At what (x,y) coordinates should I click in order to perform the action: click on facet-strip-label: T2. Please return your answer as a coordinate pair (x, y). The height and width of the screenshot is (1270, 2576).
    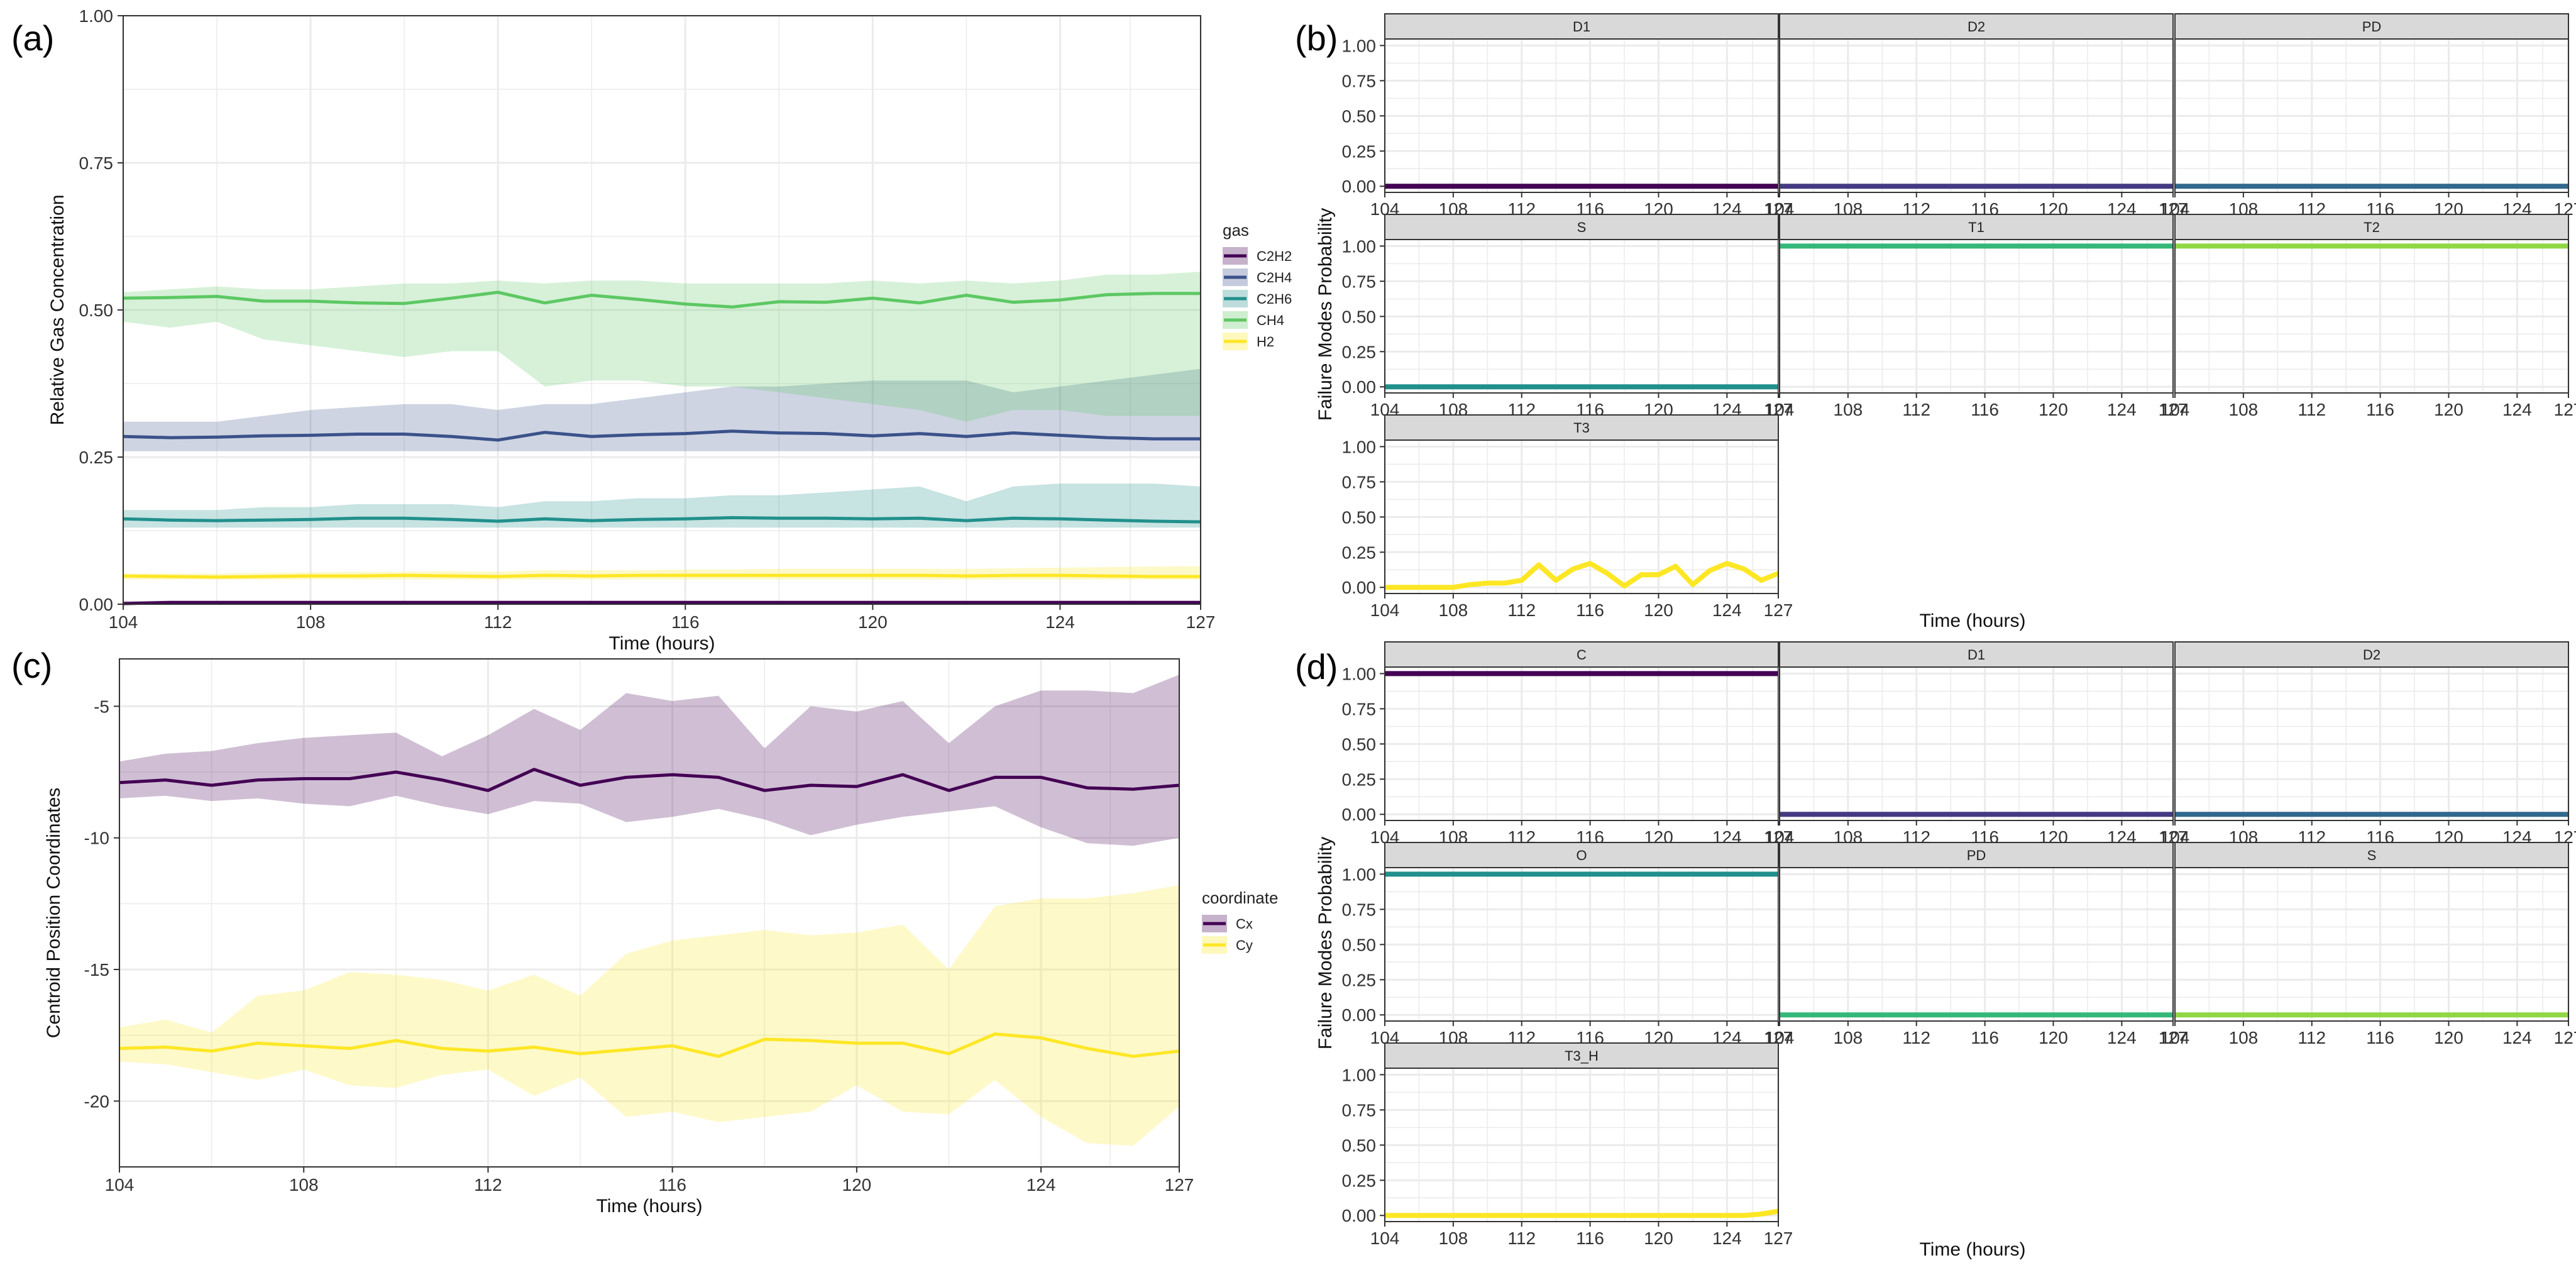
    Looking at the image, I should click on (2372, 227).